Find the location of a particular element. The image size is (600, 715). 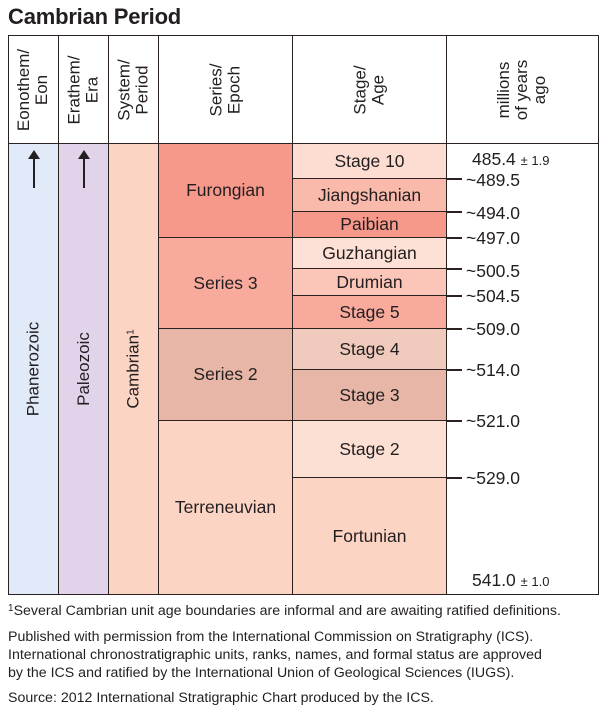

header-eon: Eonothem/Eon is located at coordinates (33, 89).